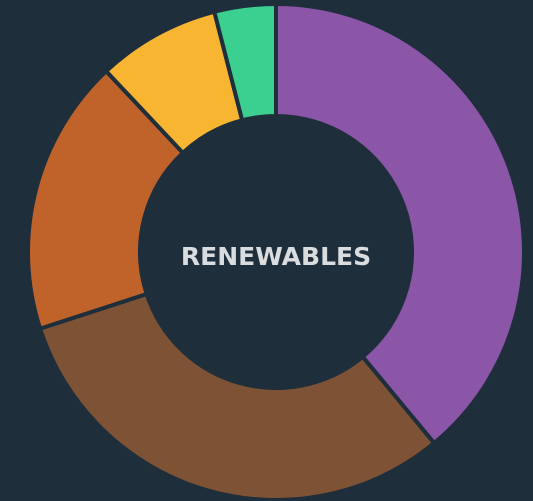 This screenshot has height=501, width=533. Describe the element at coordinates (276, 256) in the screenshot. I see `center-label: RENEWABLES` at that location.